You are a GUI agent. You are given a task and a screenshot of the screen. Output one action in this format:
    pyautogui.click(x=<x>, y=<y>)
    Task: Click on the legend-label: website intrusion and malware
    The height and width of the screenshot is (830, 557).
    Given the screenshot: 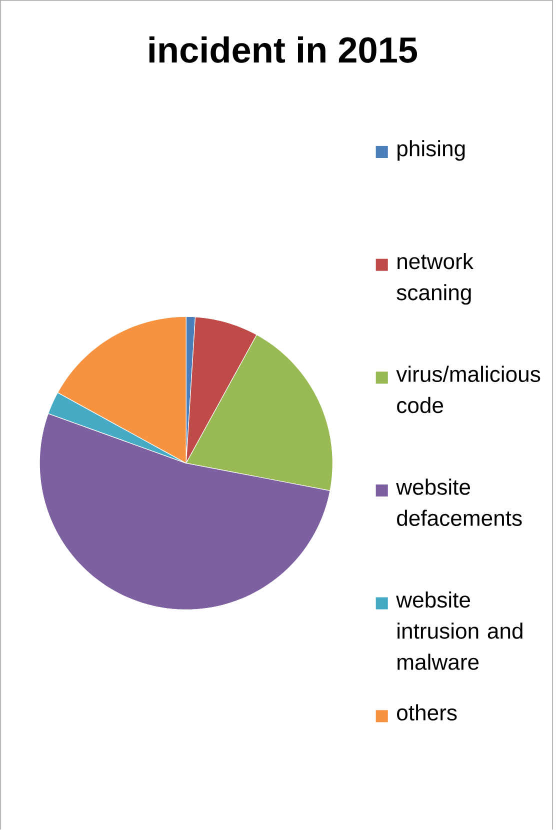 What is the action you would take?
    pyautogui.click(x=459, y=630)
    